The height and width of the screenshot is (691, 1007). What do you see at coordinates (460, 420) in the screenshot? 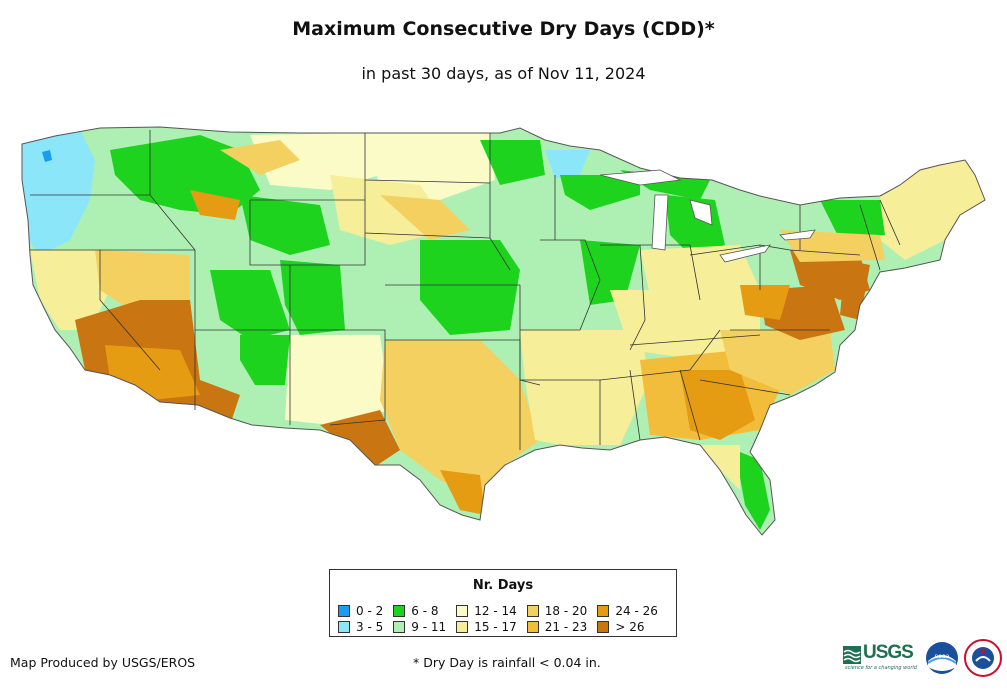
I see `tx-orange` at bounding box center [460, 420].